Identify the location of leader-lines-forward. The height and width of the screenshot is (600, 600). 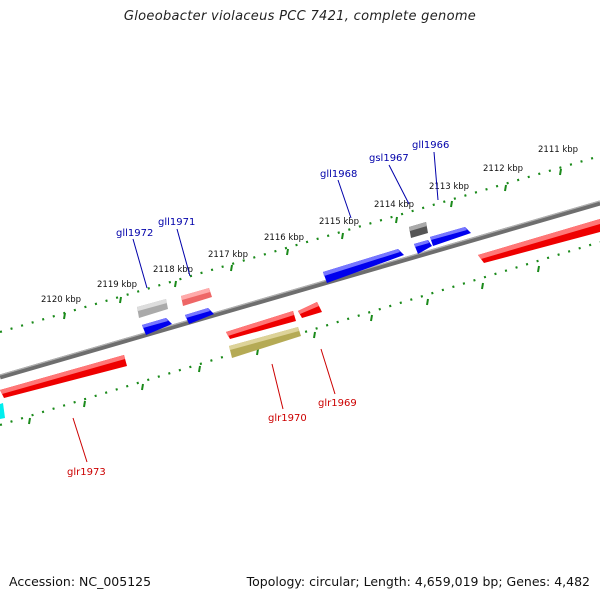
(285, 220).